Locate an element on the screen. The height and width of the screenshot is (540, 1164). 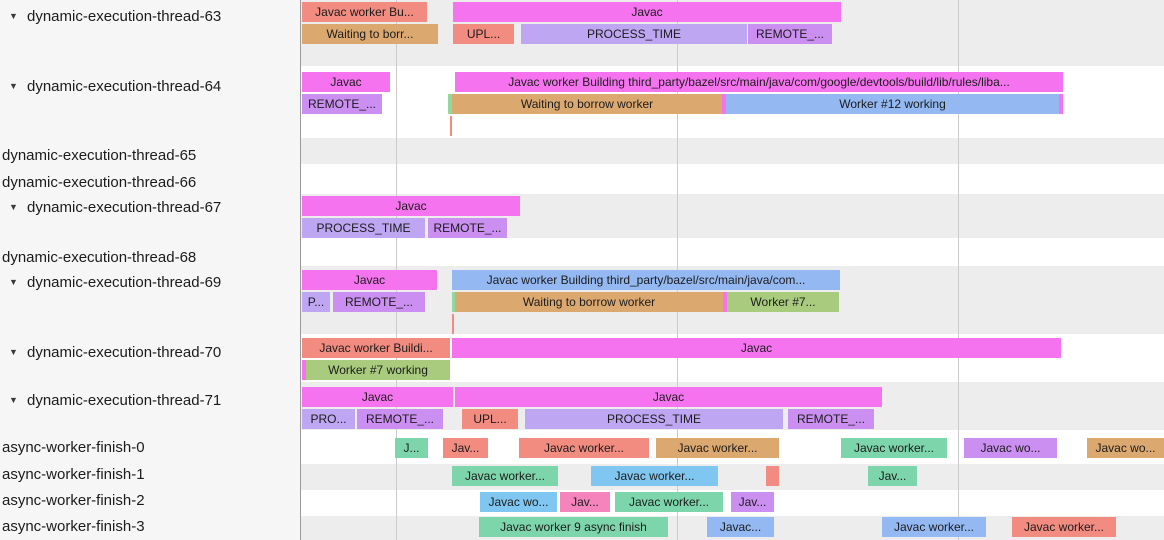
track-label-row: ▼ dynamic-execution-thread-64 is located at coordinates (153, 86).